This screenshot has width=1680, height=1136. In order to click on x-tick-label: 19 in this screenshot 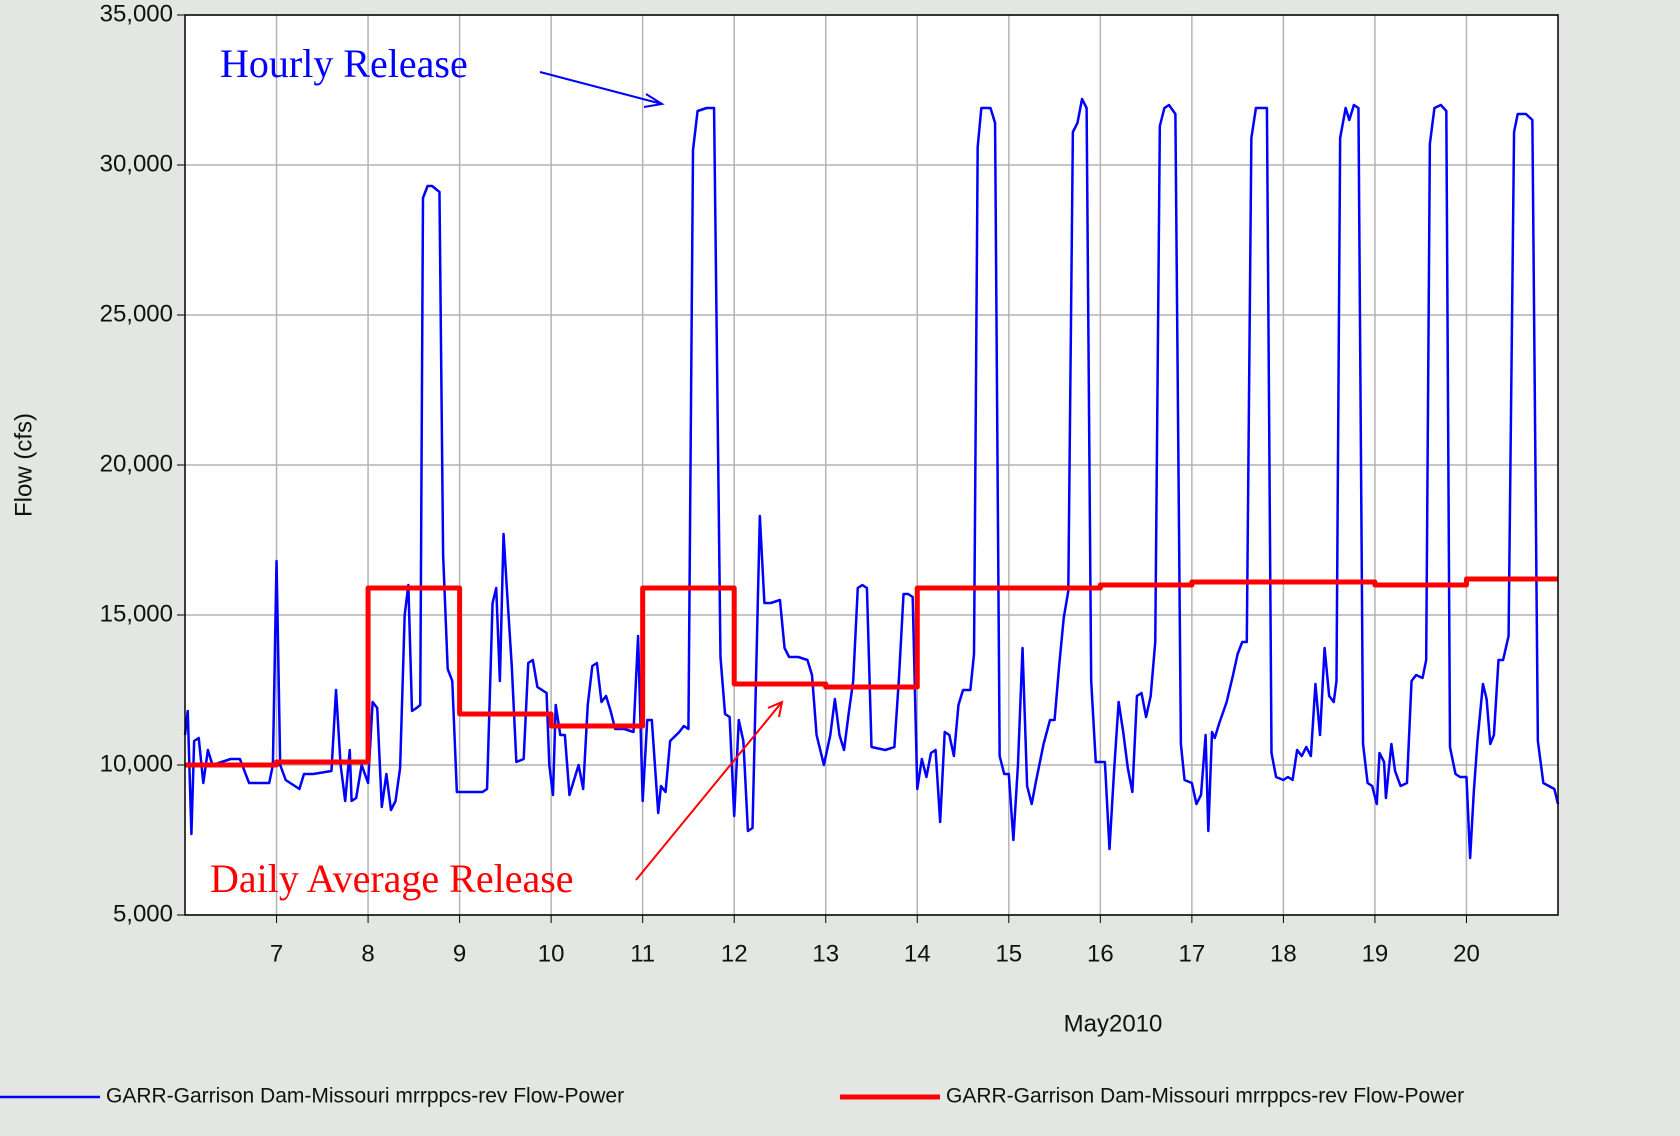, I will do `click(1375, 953)`.